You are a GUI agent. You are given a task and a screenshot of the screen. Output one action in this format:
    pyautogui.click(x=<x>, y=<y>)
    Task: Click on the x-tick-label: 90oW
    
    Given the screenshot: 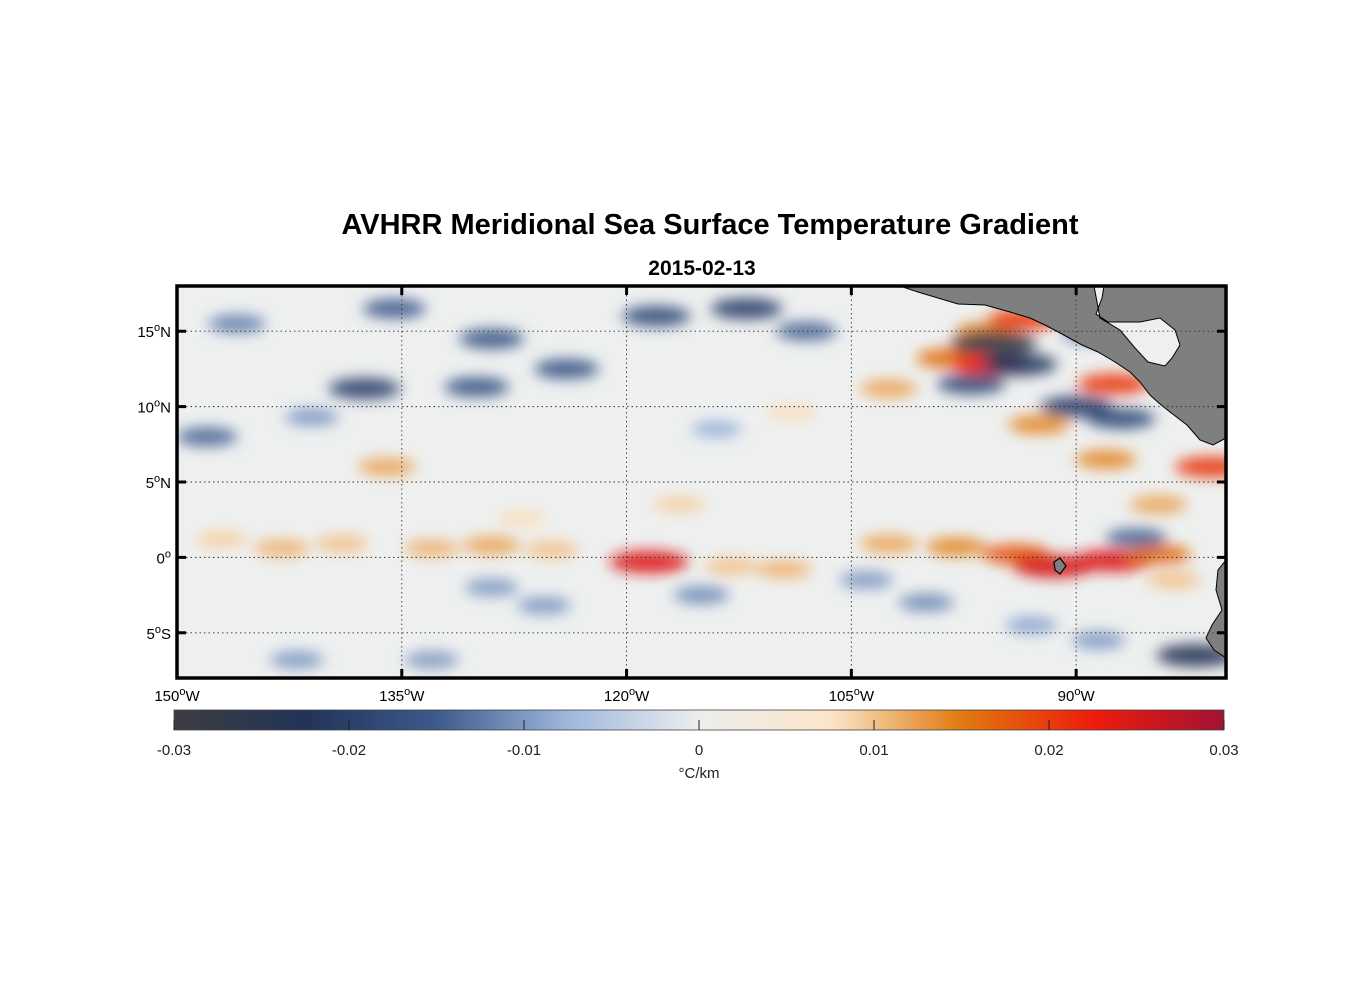 What is the action you would take?
    pyautogui.click(x=1077, y=695)
    